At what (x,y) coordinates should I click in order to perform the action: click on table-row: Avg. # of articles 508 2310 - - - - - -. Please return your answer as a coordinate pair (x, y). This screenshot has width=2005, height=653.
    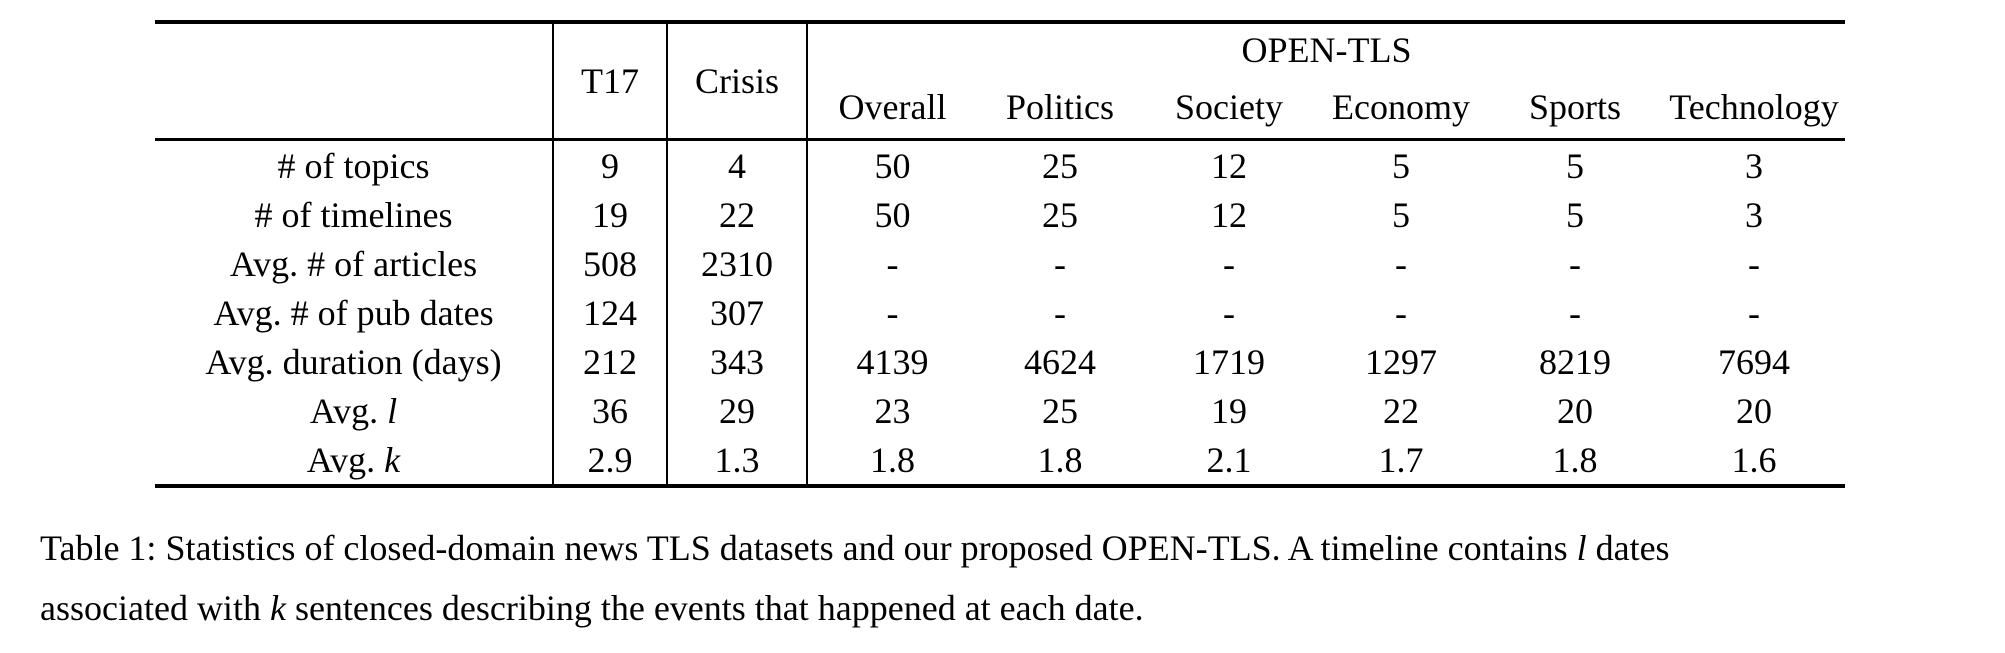
    Looking at the image, I should click on (1000, 263).